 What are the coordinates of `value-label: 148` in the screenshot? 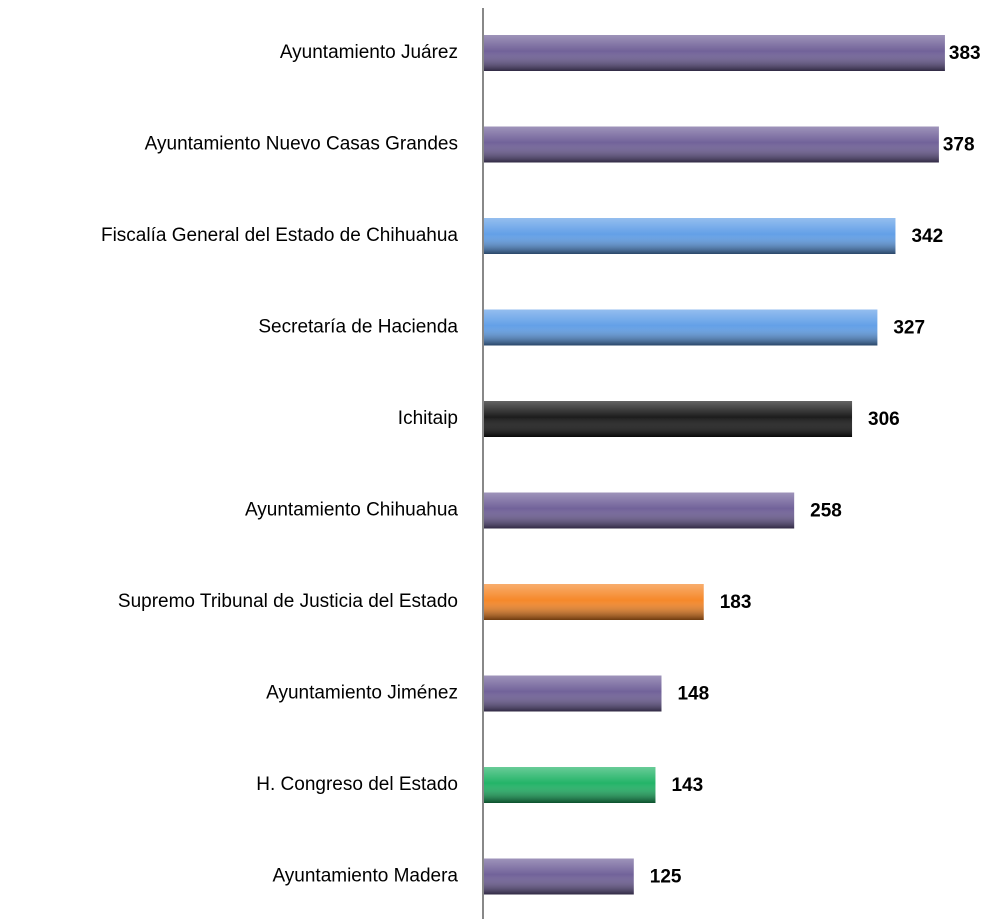 It's located at (693, 694).